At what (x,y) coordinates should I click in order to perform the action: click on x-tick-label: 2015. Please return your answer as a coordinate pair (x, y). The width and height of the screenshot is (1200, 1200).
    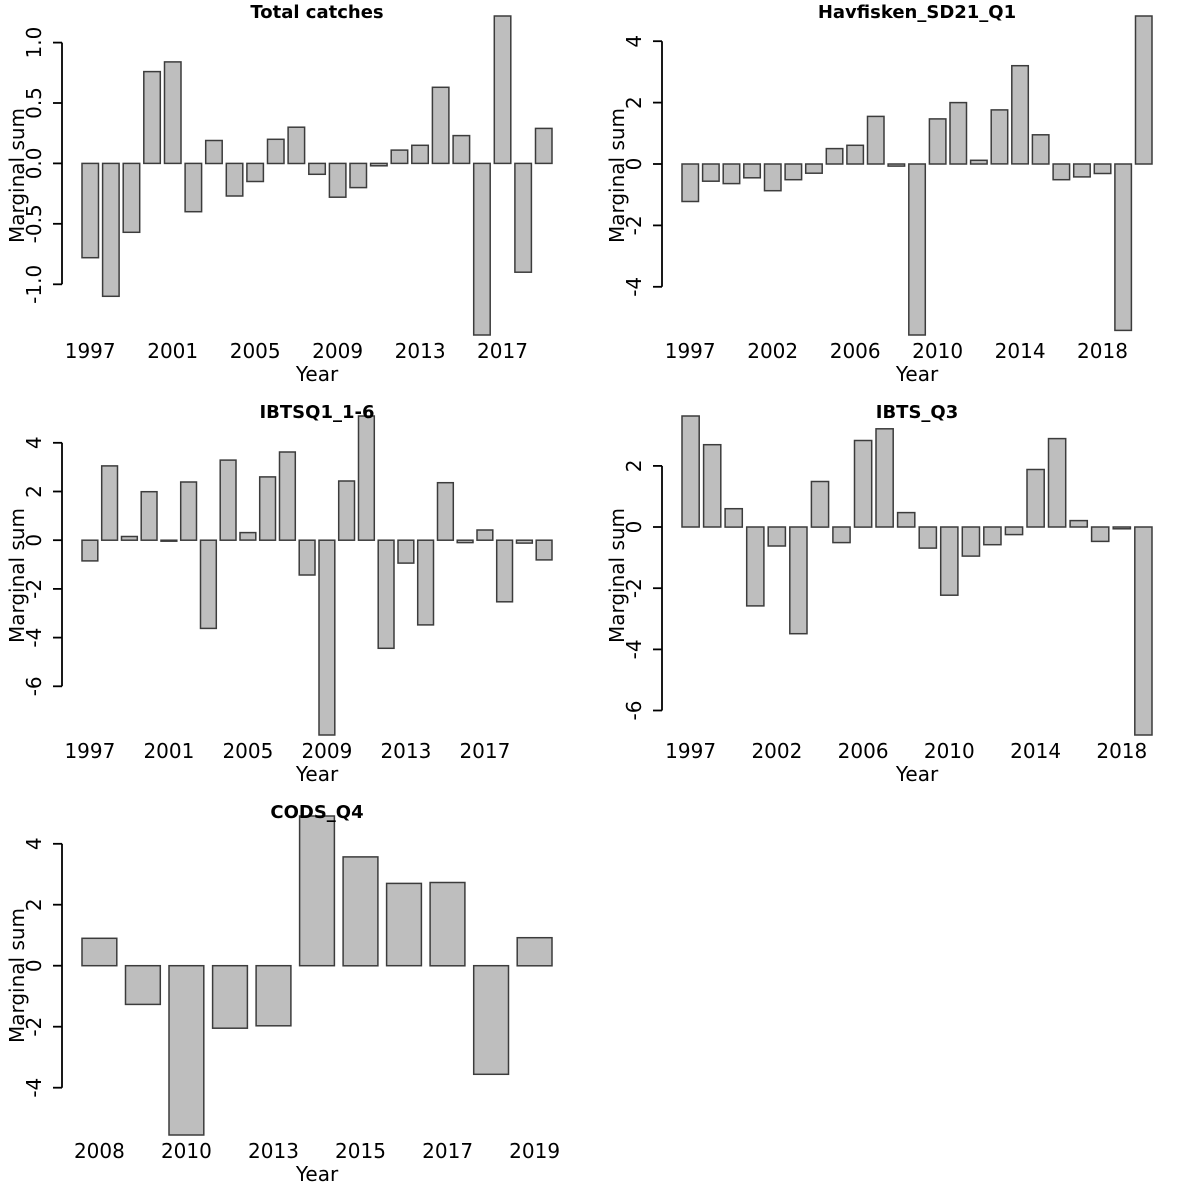
    Looking at the image, I should click on (360, 1151).